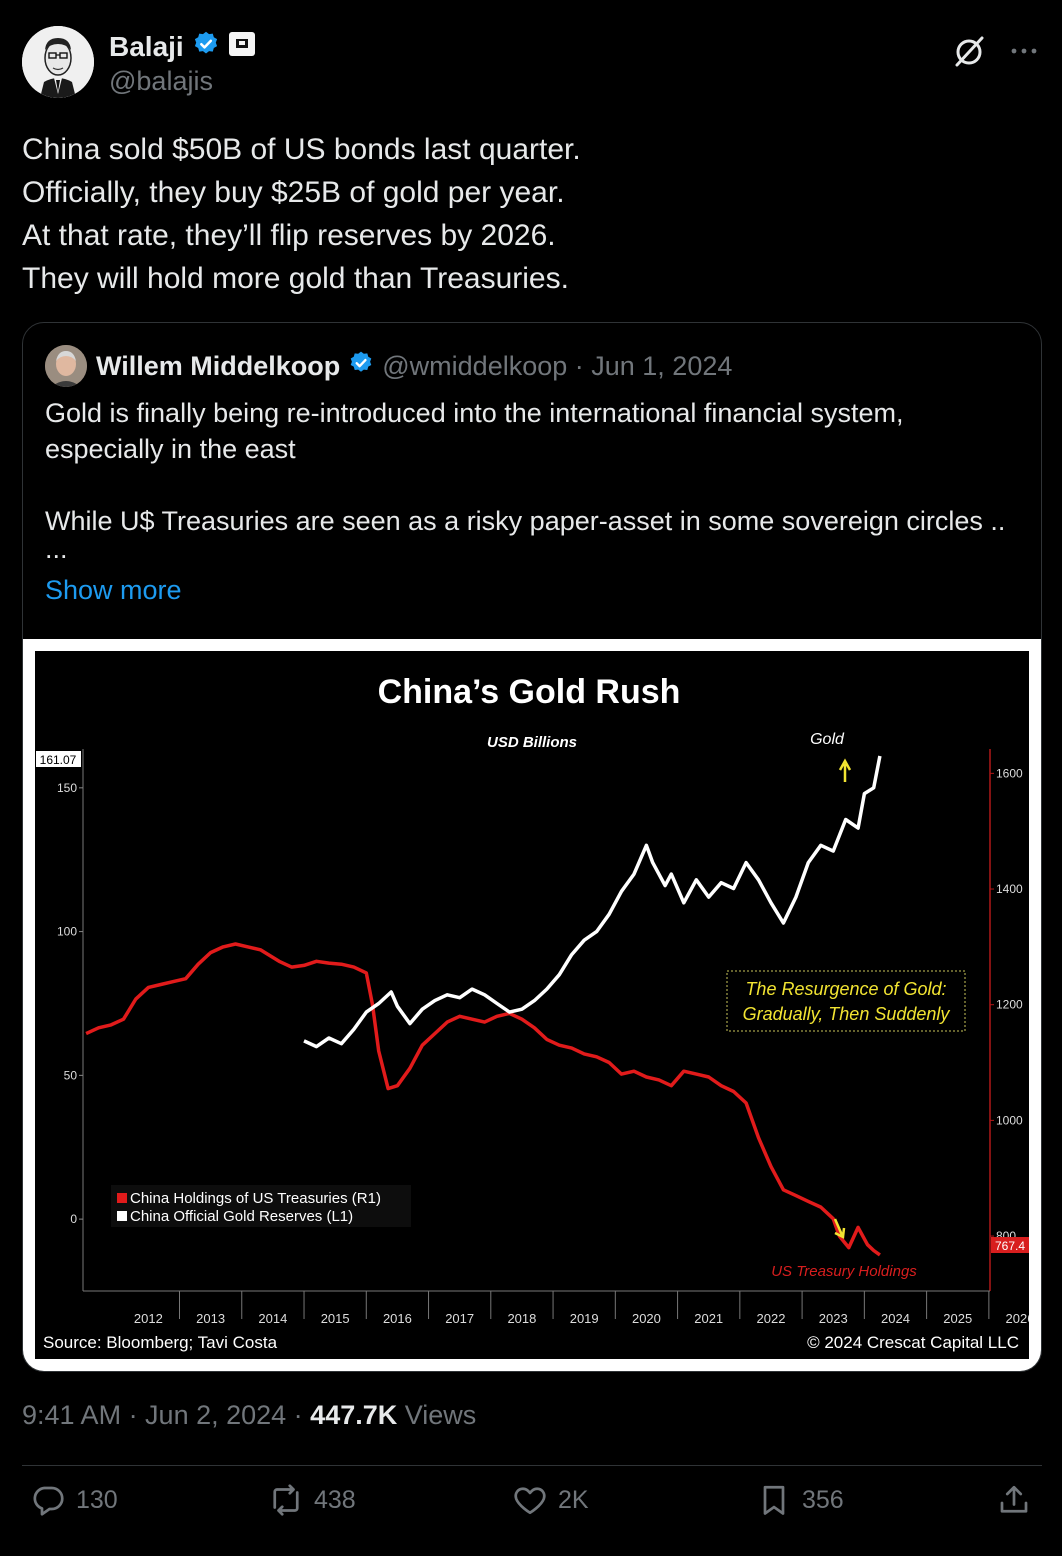 This screenshot has width=1062, height=1556. I want to click on callout-line1: The Resurgence of Gold:, so click(845, 989).